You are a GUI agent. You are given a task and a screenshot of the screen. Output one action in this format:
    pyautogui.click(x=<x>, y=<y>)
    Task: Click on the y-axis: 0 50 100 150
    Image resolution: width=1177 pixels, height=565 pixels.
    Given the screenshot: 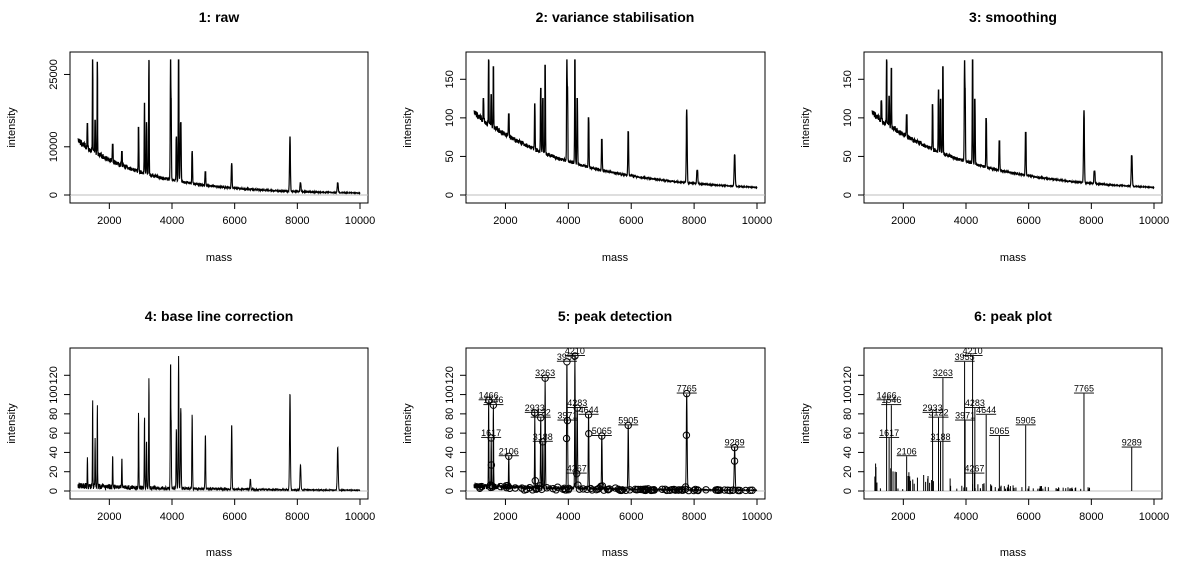 What is the action you would take?
    pyautogui.click(x=853, y=134)
    